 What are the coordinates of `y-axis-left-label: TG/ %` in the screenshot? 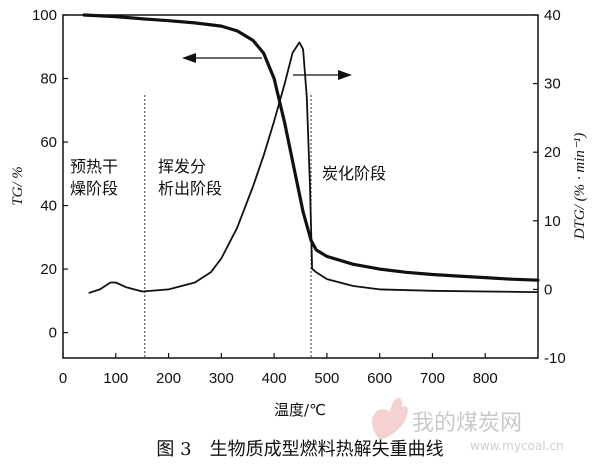 It's located at (18, 186).